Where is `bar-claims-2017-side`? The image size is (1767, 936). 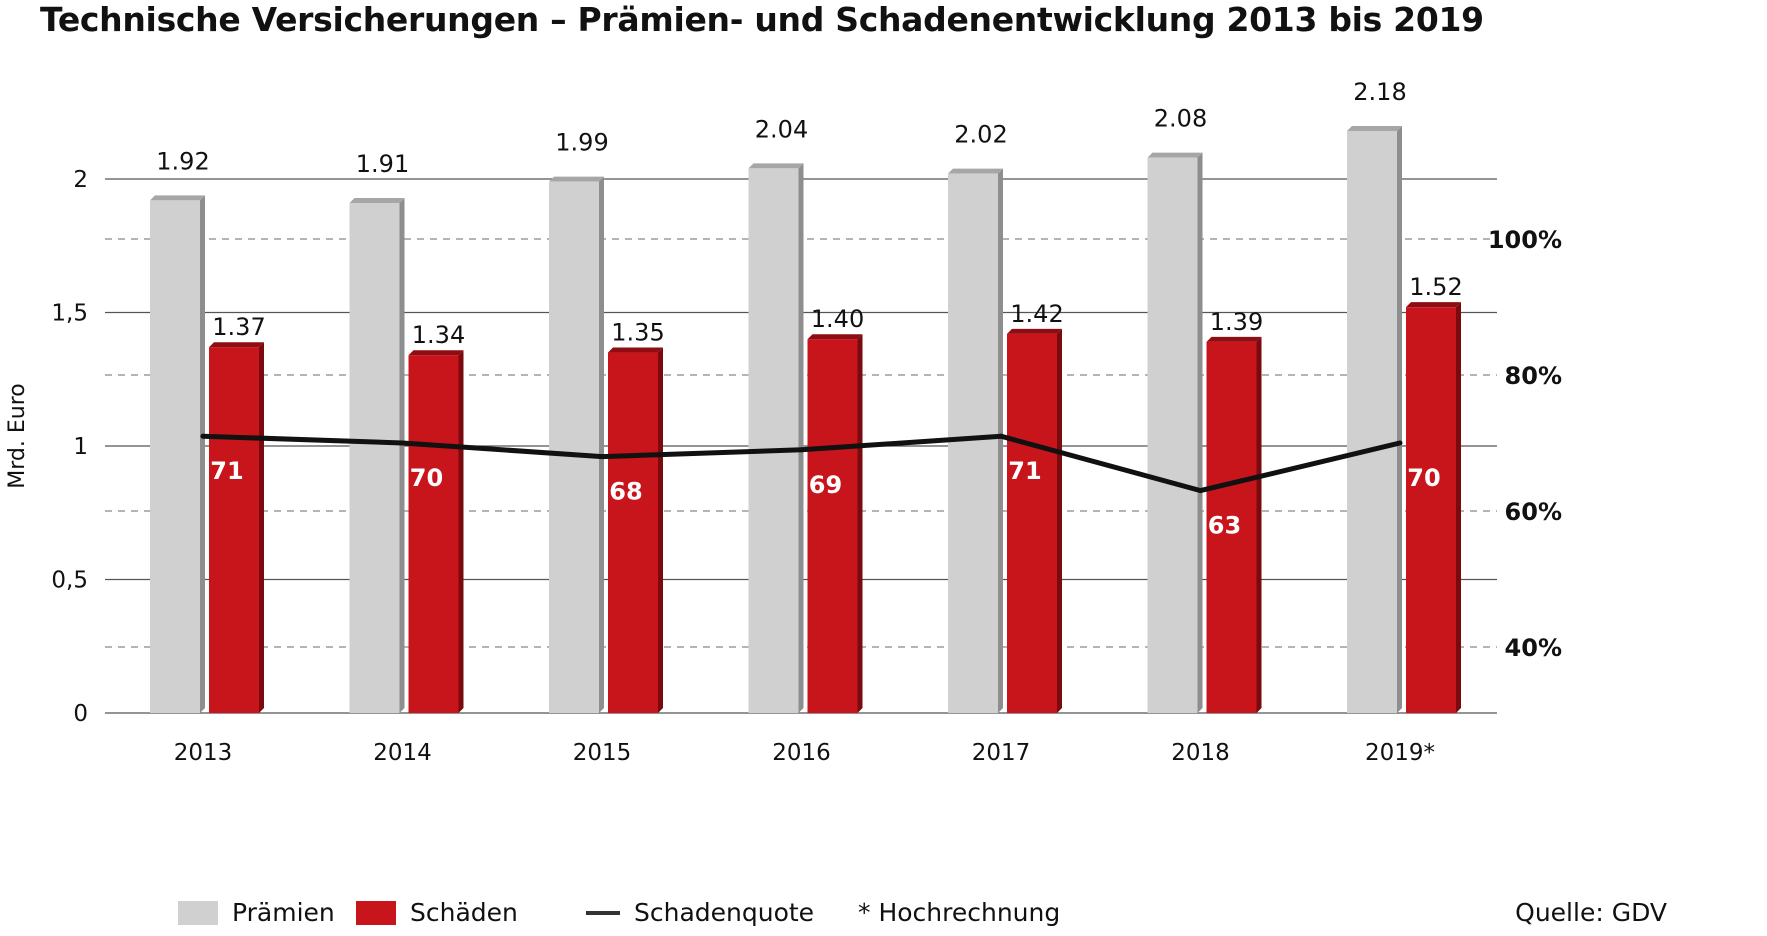
bar-claims-2017-side is located at coordinates (1059, 520).